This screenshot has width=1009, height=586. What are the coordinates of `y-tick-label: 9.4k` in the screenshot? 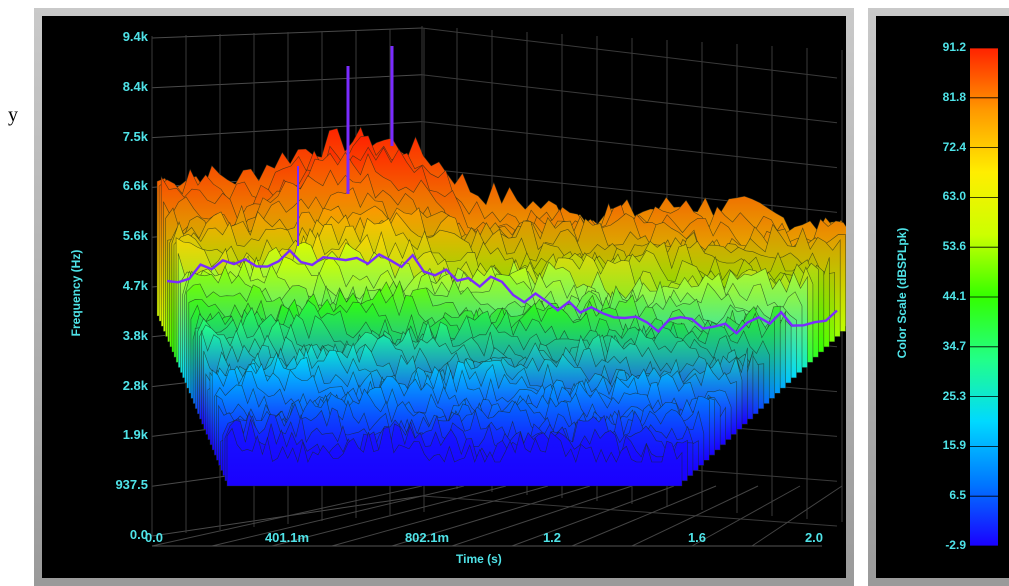 It's located at (135, 36).